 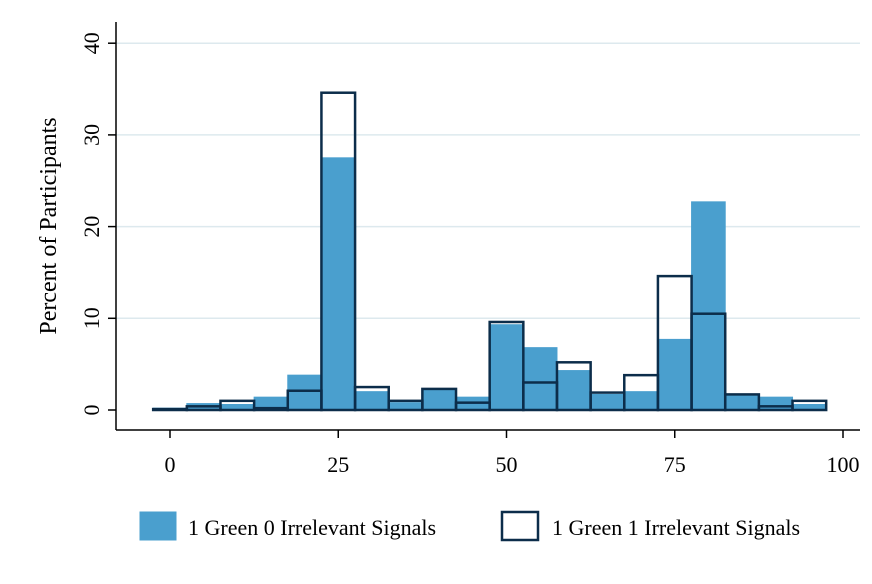 I want to click on x-tick-label-0: 0, so click(x=170, y=464).